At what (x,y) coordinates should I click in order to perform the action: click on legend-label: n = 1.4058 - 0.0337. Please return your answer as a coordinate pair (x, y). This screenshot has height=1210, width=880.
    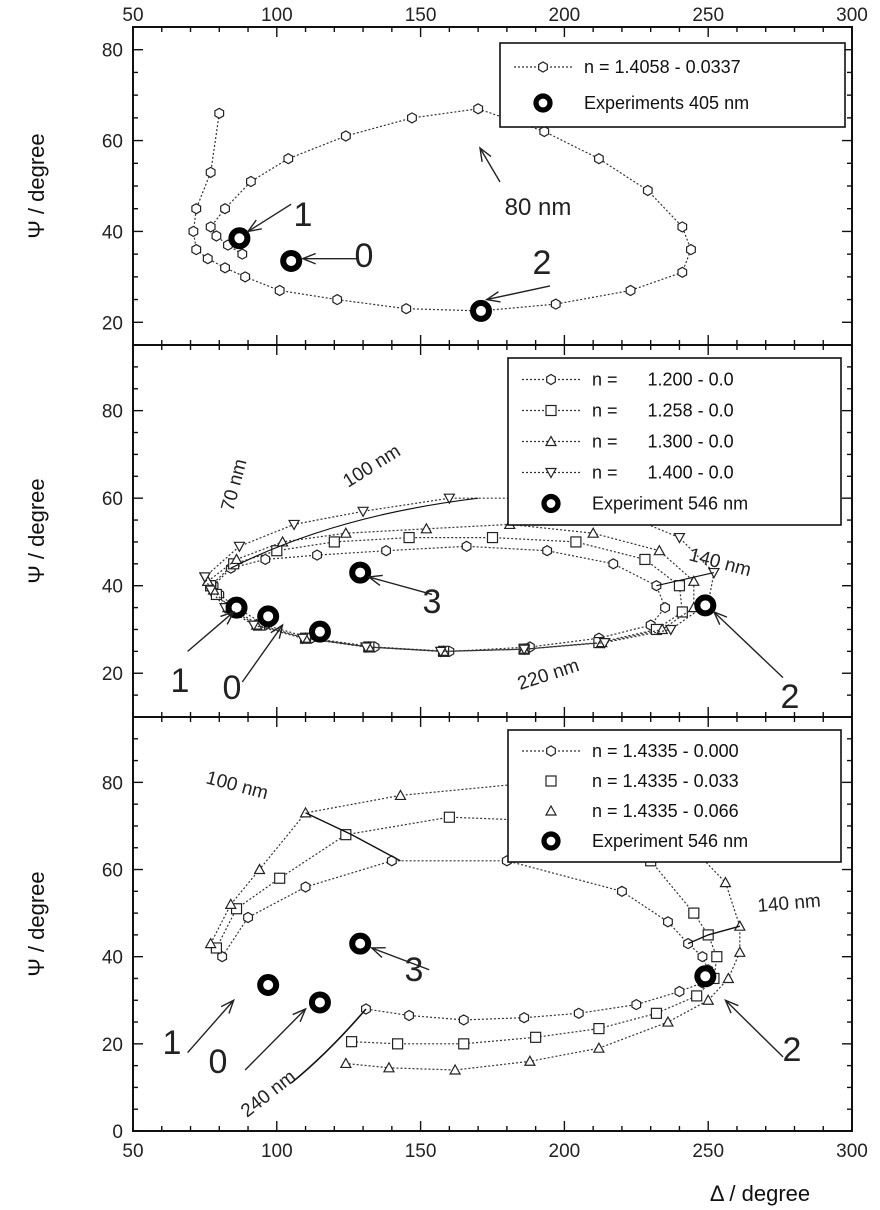
    Looking at the image, I should click on (662, 67).